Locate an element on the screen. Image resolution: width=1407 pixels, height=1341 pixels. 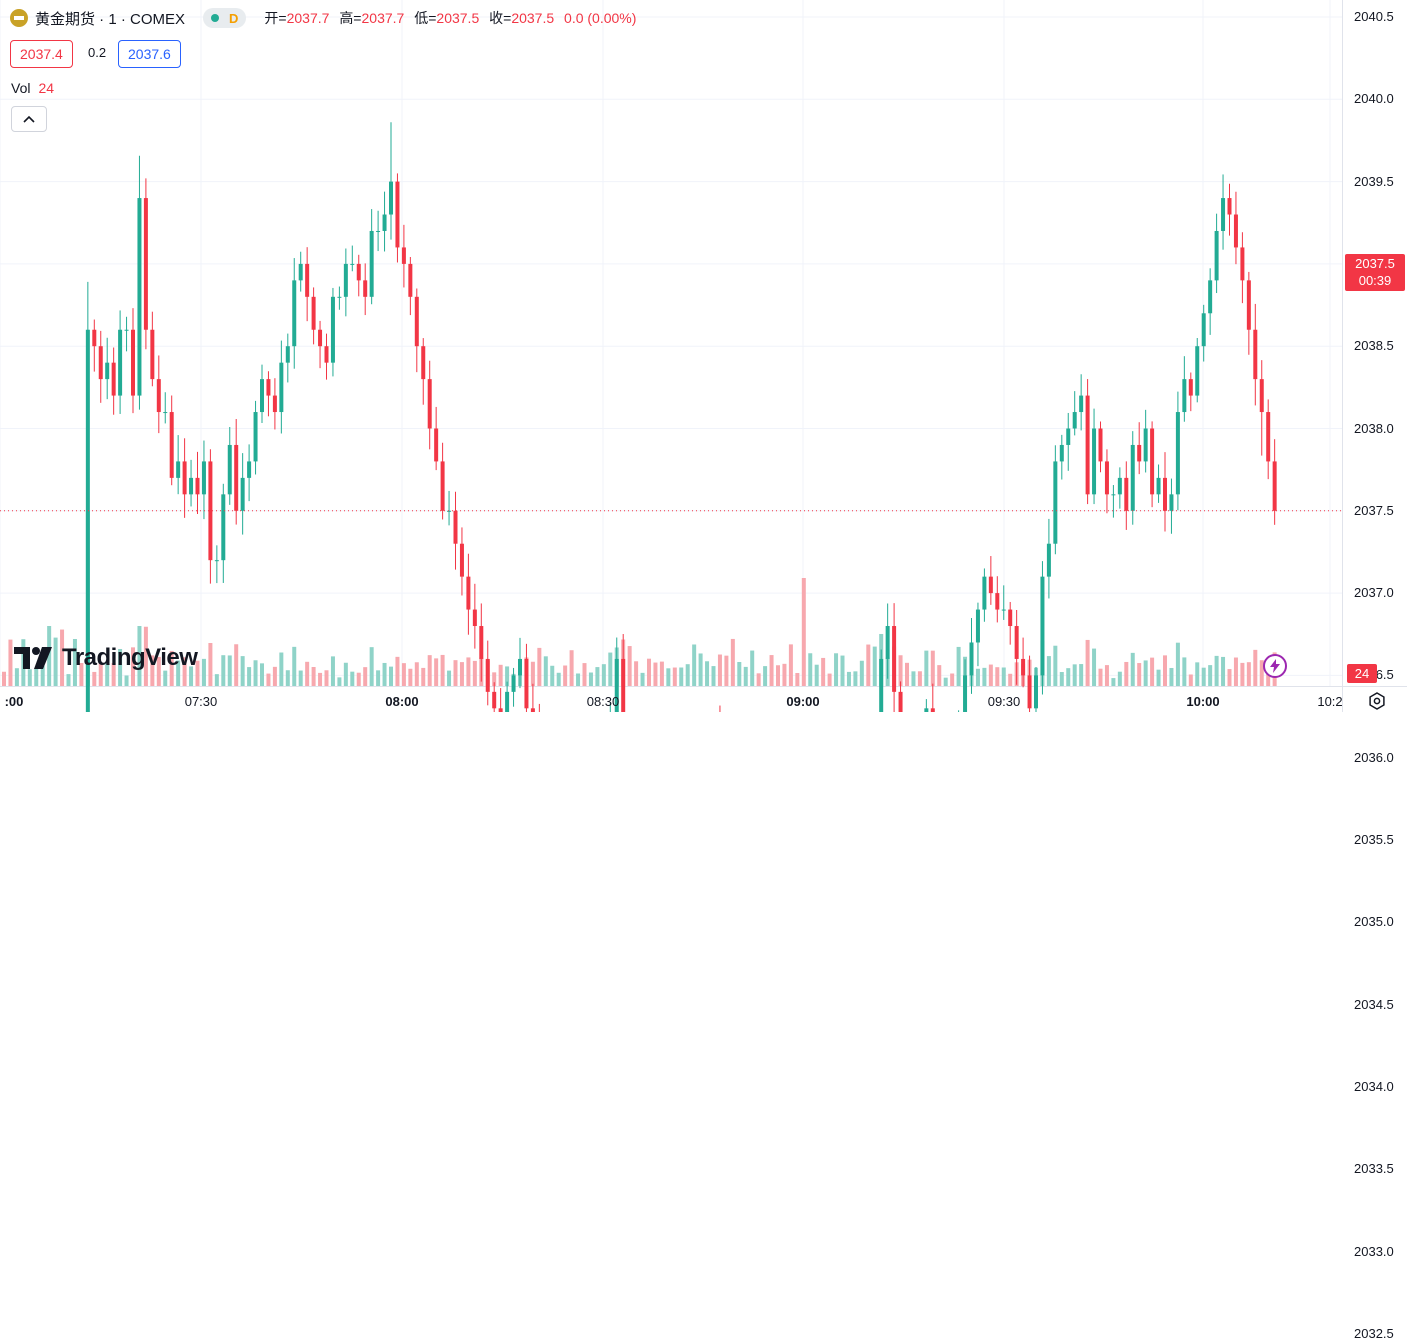
price-tick-label: 2034.0 is located at coordinates (1374, 1086).